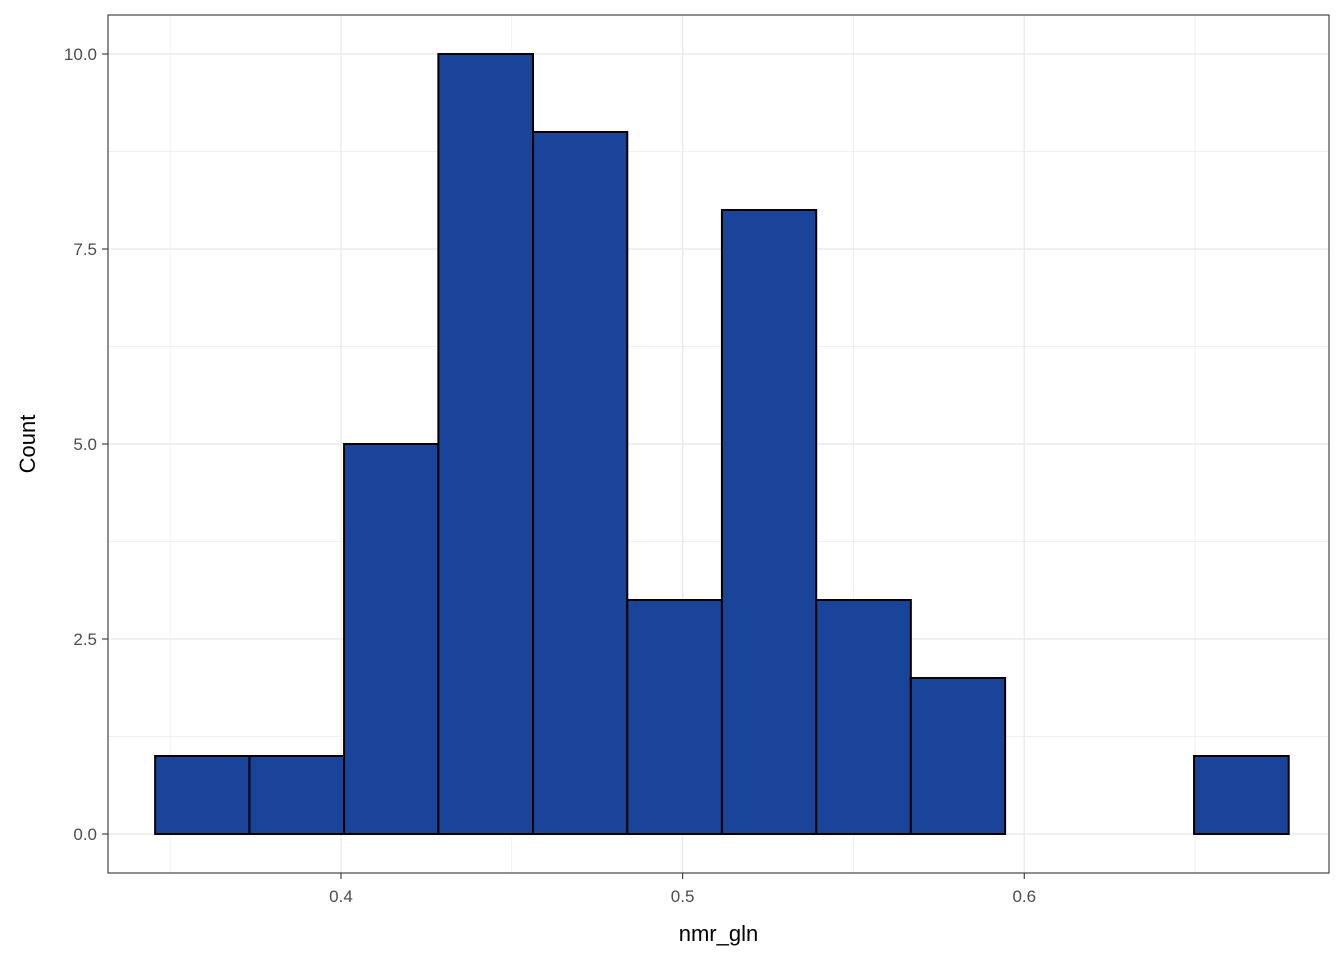  Describe the element at coordinates (85, 834) in the screenshot. I see `y-tick-label: 0.0` at that location.